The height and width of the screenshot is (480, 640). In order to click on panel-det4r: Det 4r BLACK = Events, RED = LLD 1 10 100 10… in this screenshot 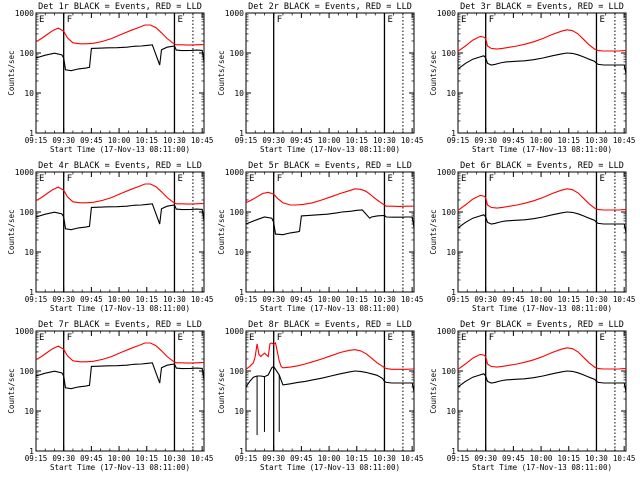, I will do `click(110, 237)`.